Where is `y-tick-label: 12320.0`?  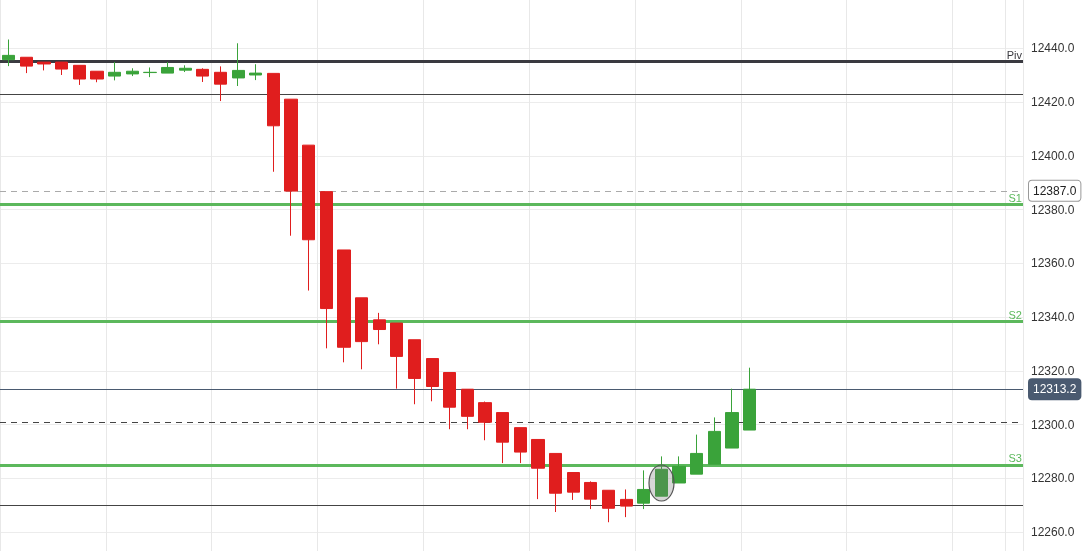 y-tick-label: 12320.0 is located at coordinates (1053, 370).